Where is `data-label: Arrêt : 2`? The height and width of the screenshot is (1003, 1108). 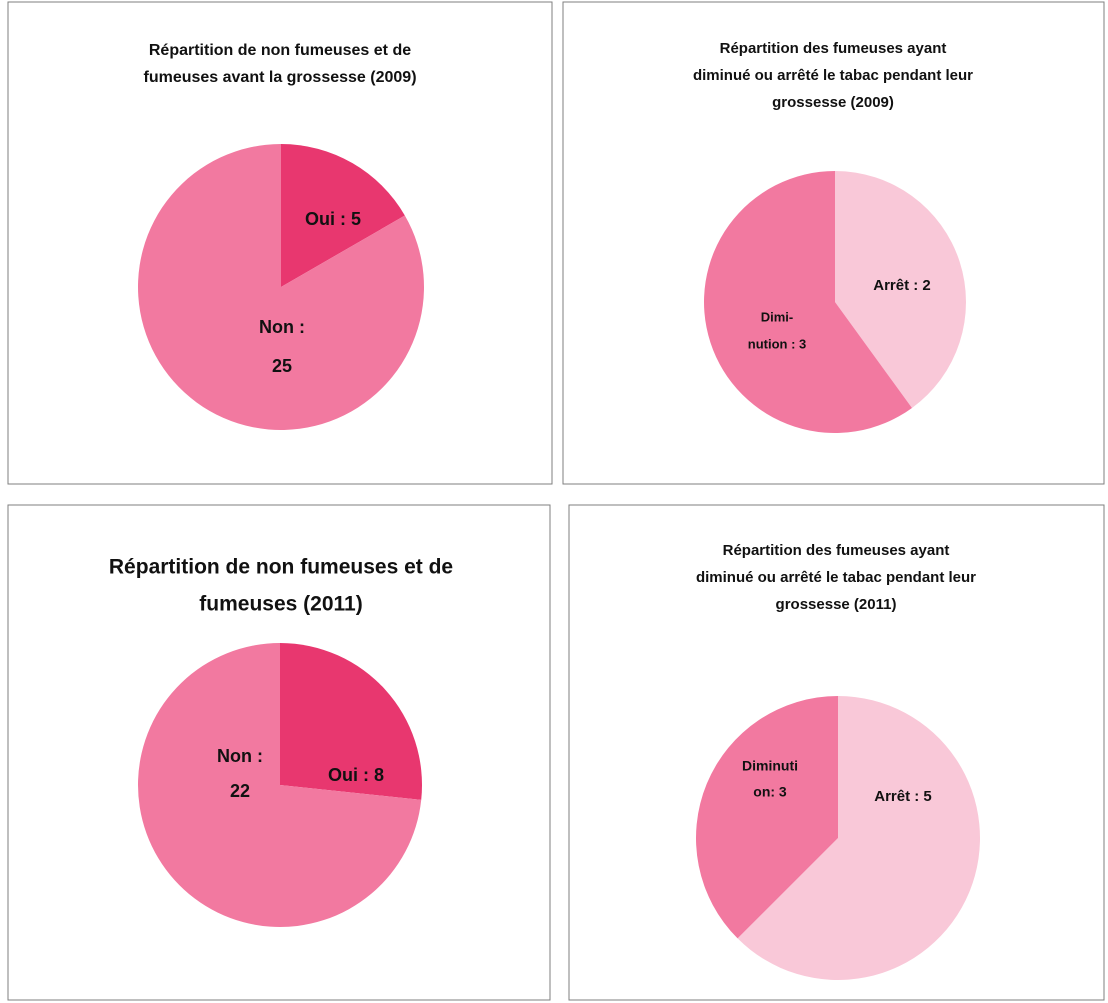
data-label: Arrêt : 2 is located at coordinates (902, 285).